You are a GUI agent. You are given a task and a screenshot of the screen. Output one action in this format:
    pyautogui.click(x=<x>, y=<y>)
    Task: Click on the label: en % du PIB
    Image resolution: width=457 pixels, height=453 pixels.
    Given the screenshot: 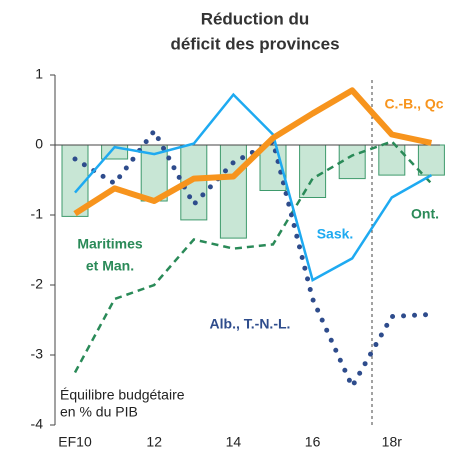 What is the action you would take?
    pyautogui.click(x=99, y=412)
    